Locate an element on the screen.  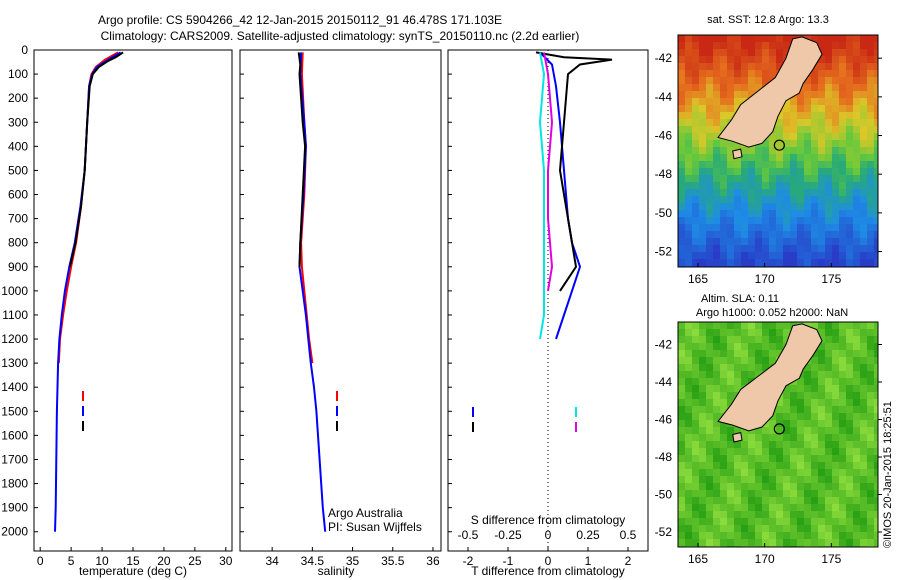
depth-tick-label: 900 is located at coordinates (18, 267).